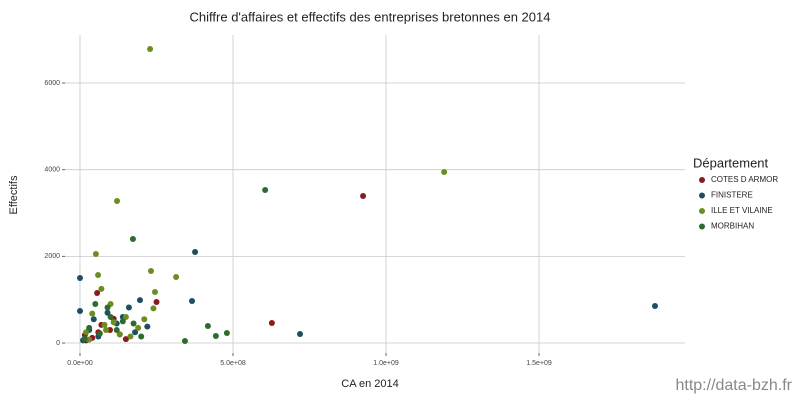  I want to click on legend-label: MORBIHAN, so click(732, 226).